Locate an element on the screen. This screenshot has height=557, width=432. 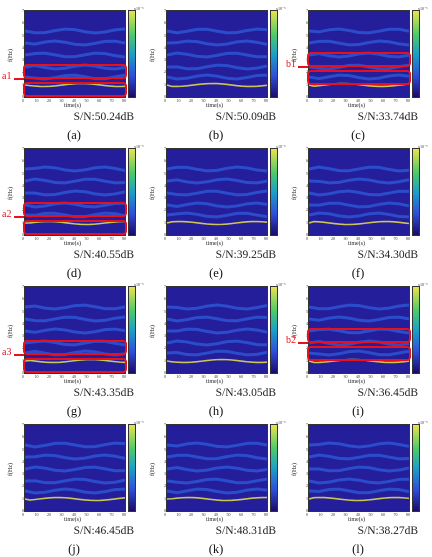
panel-caption: (g) is located at coordinates (74, 411).